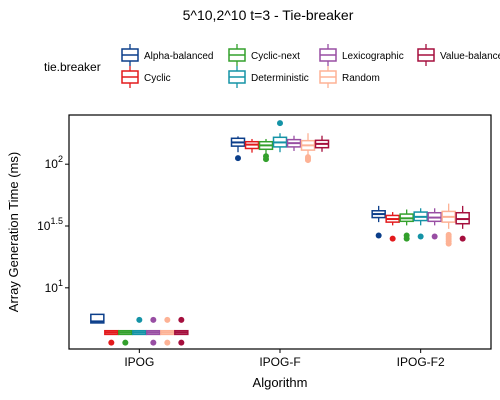 This screenshot has height=400, width=500. What do you see at coordinates (179, 56) in the screenshot?
I see `legend-label: Alpha-balanced` at bounding box center [179, 56].